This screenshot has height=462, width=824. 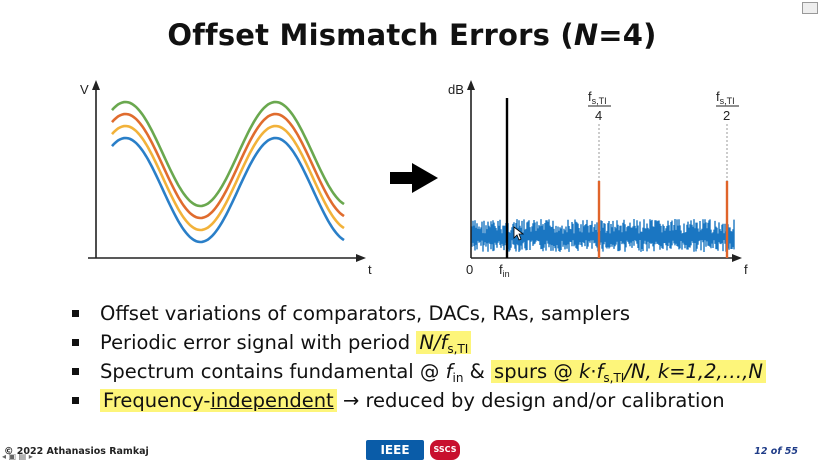 What do you see at coordinates (519, 233) in the screenshot?
I see `mouse-cursor-icon` at bounding box center [519, 233].